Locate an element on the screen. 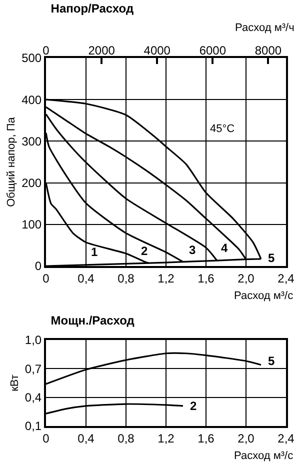 The height and width of the screenshot is (472, 300). chart-title: Напор/Расход is located at coordinates (92, 8).